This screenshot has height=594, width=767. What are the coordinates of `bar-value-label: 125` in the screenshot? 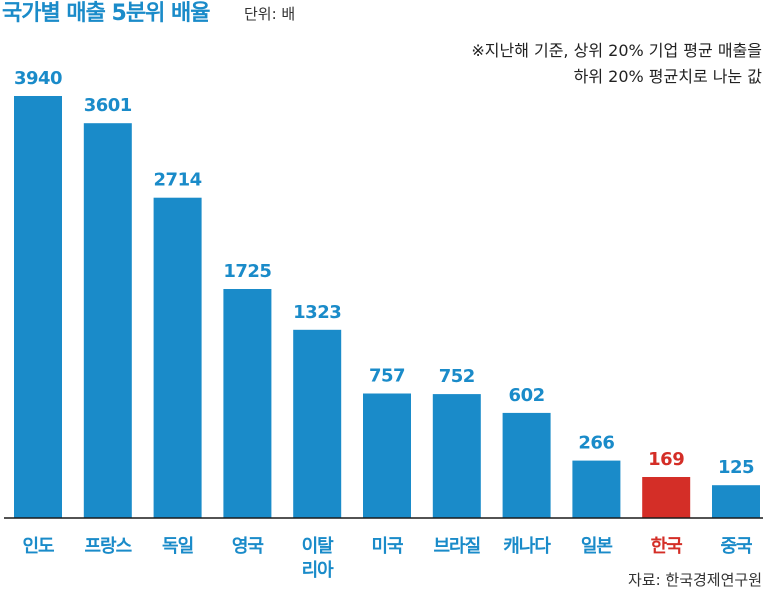 It's located at (736, 467).